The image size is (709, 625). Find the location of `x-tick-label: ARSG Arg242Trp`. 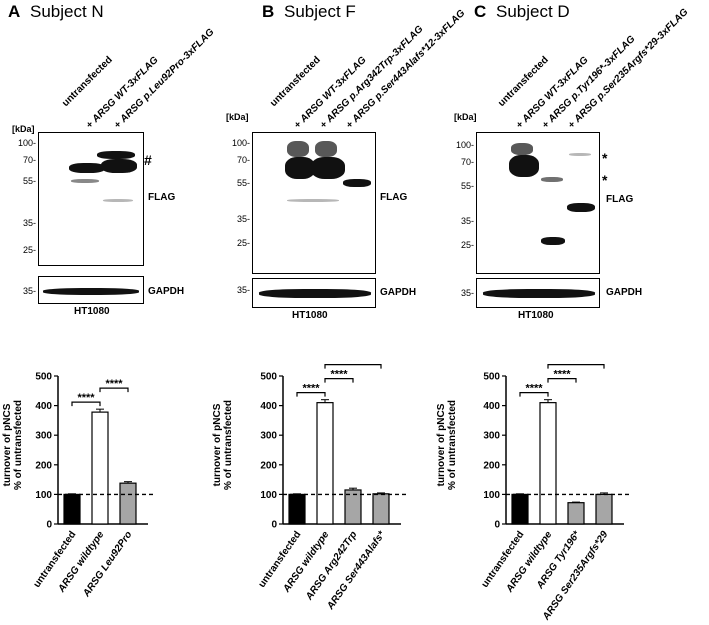

x-tick-label: ARSG Arg242Trp is located at coordinates (331, 566).